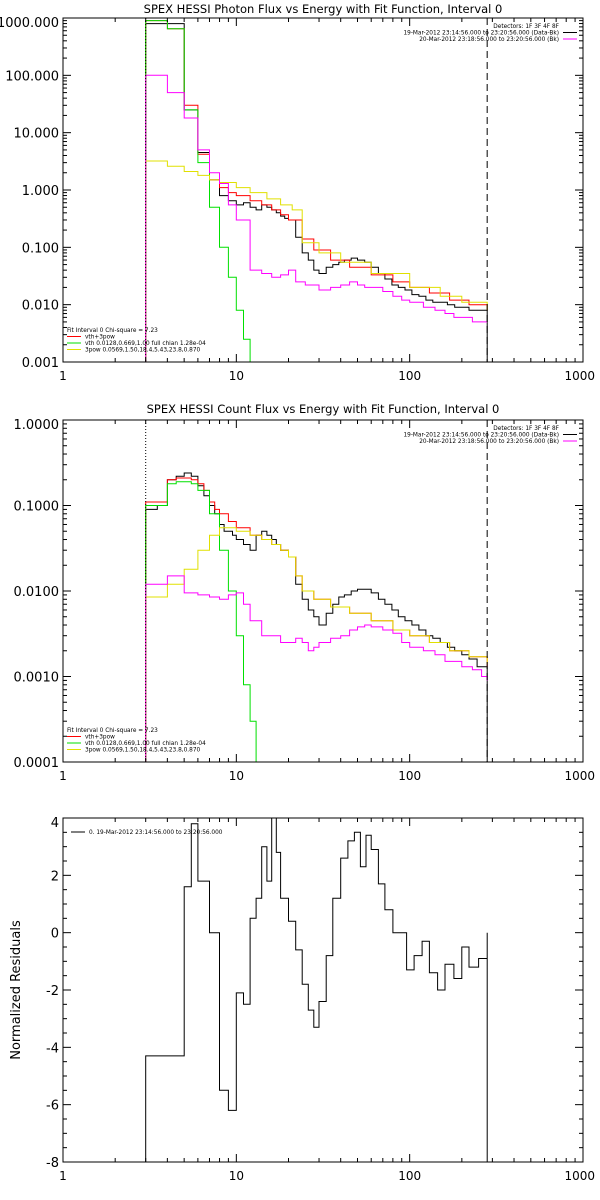 Image resolution: width=600 pixels, height=1200 pixels. I want to click on y-tick-label: 1.000, so click(40, 191).